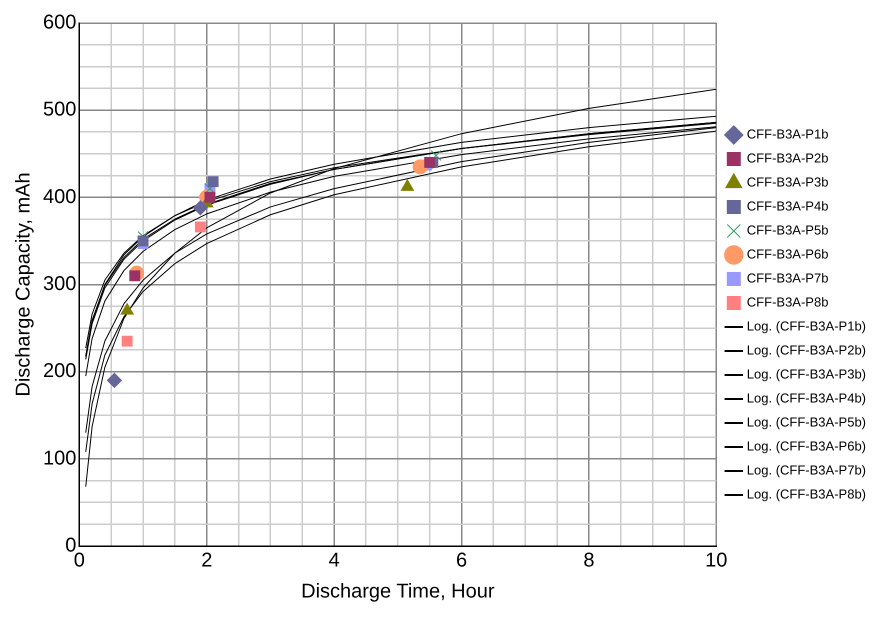 The height and width of the screenshot is (620, 890). What do you see at coordinates (462, 561) in the screenshot?
I see `x-tick-label: 6` at bounding box center [462, 561].